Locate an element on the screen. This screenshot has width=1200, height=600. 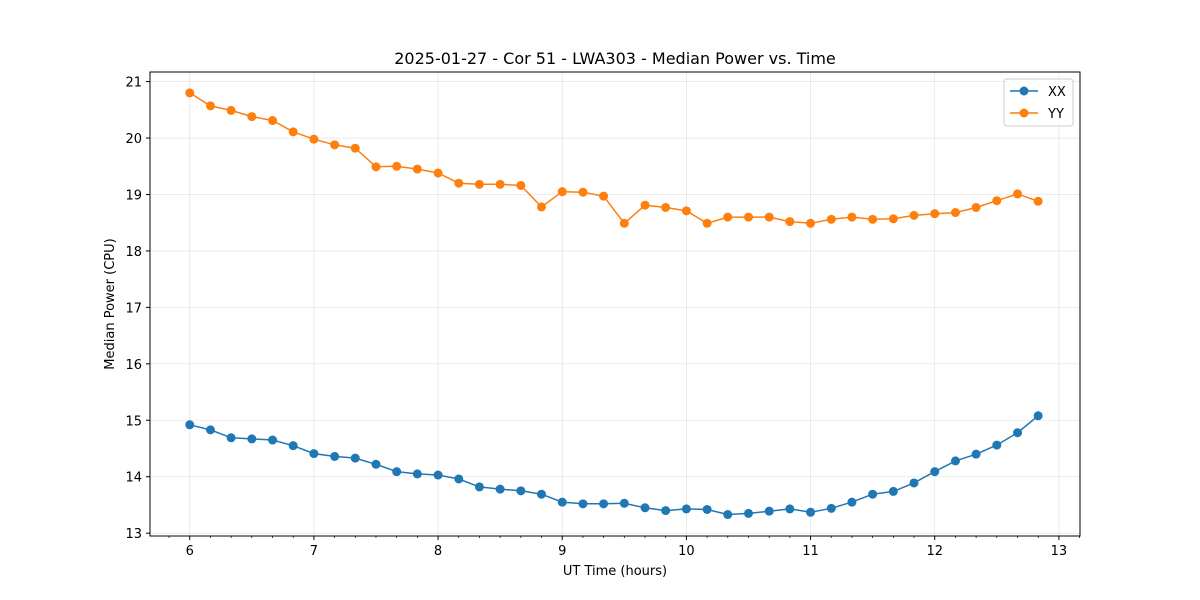
x-tick-label: 8 is located at coordinates (438, 551).